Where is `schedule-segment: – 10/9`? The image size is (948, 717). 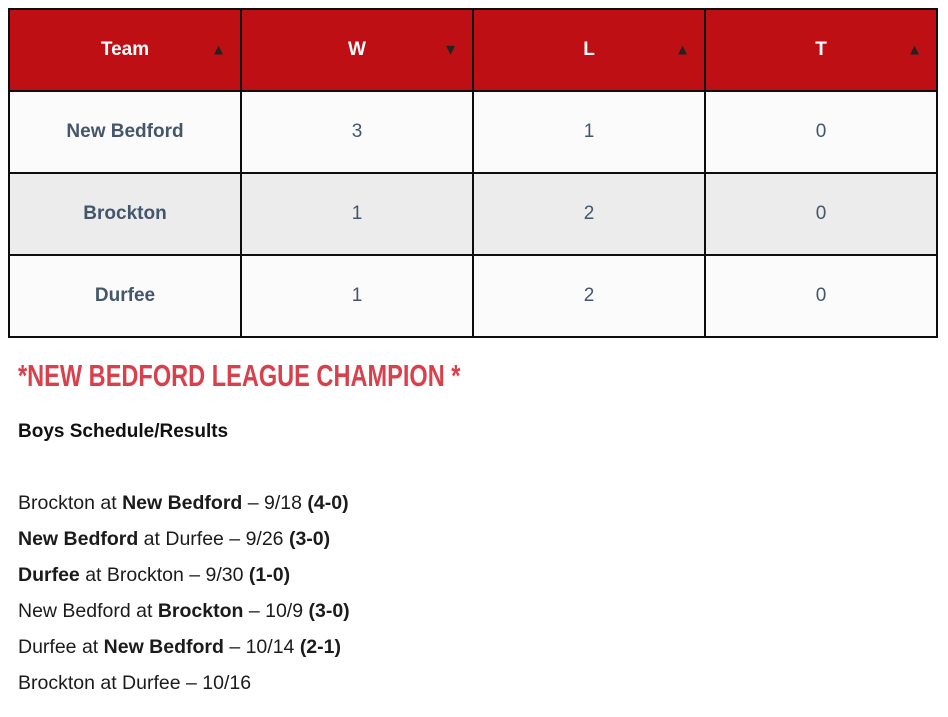 schedule-segment: – 10/9 is located at coordinates (276, 610).